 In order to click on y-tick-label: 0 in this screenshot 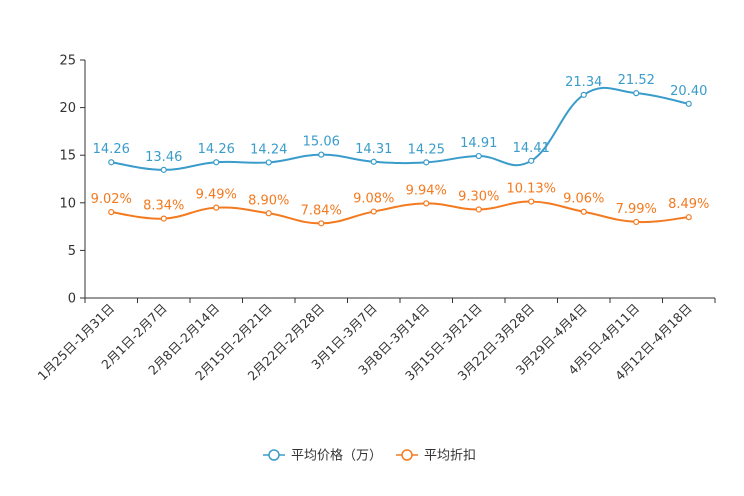, I will do `click(72, 299)`.